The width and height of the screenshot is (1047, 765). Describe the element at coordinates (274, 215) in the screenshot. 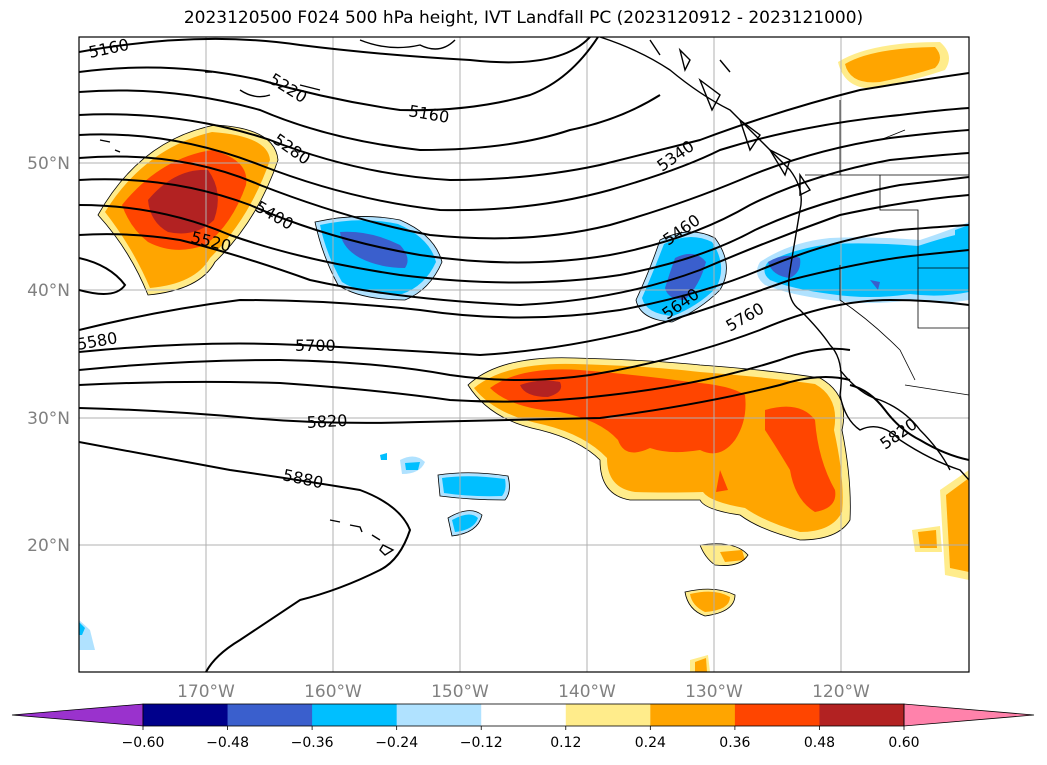

I see `contour-label: 5400` at that location.